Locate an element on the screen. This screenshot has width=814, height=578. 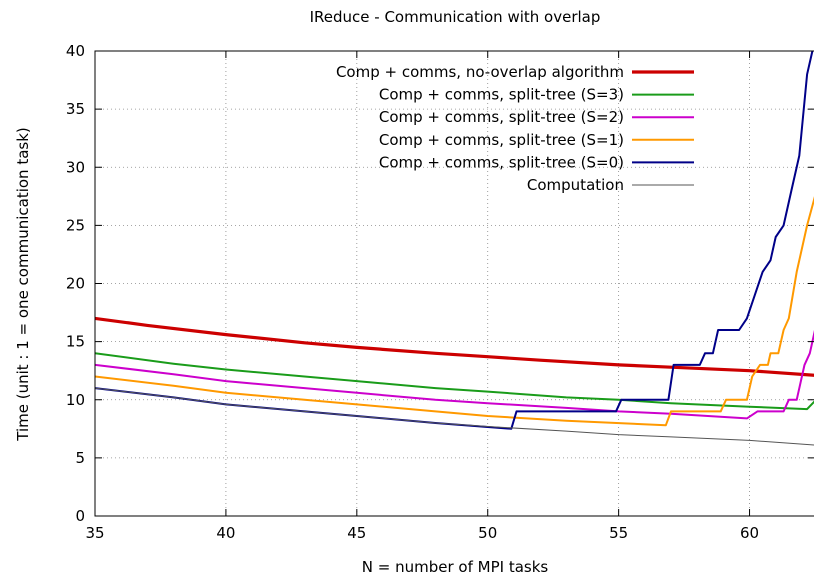
legend-label-2: Comp + comms, split-tree (S=2) is located at coordinates (501, 117).